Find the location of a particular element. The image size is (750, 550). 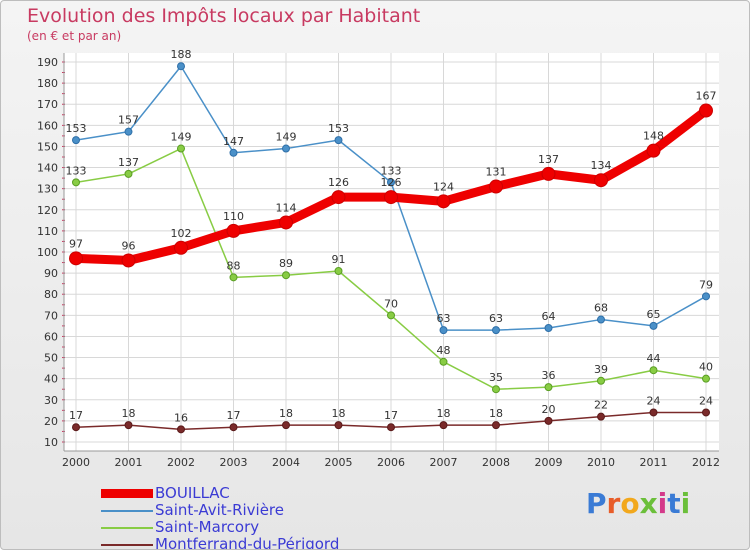

data-label: 40 is located at coordinates (706, 367).